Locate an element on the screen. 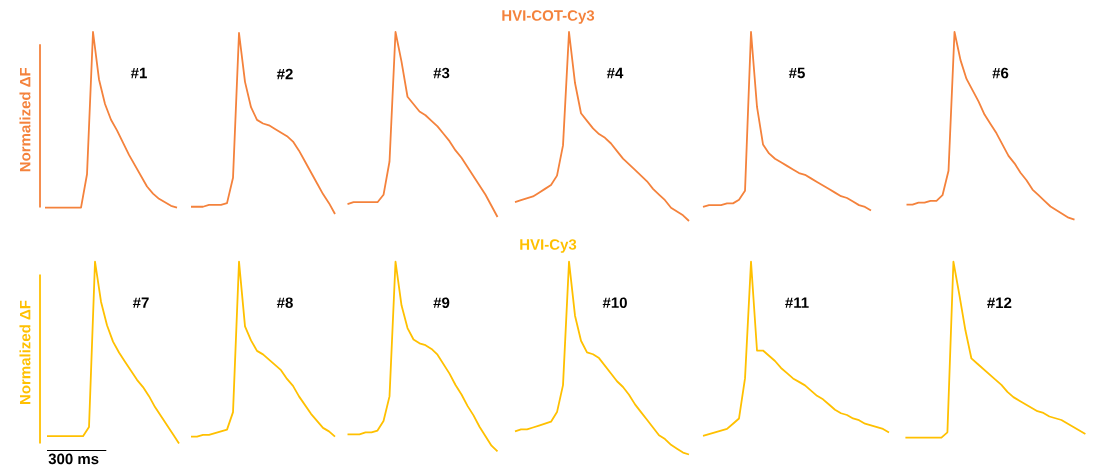 The width and height of the screenshot is (1099, 475). text: #1 is located at coordinates (138, 73).